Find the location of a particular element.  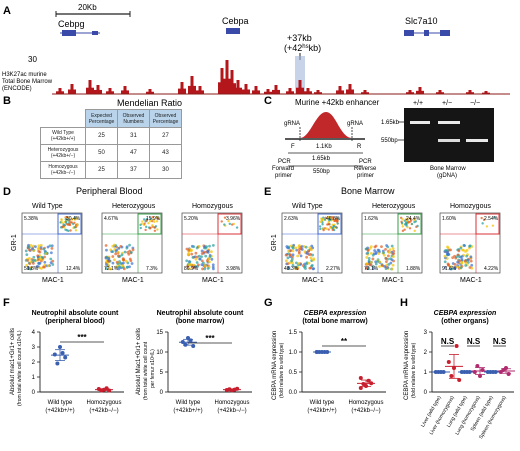

enhancer-peak is located at coordinates (326, 125).